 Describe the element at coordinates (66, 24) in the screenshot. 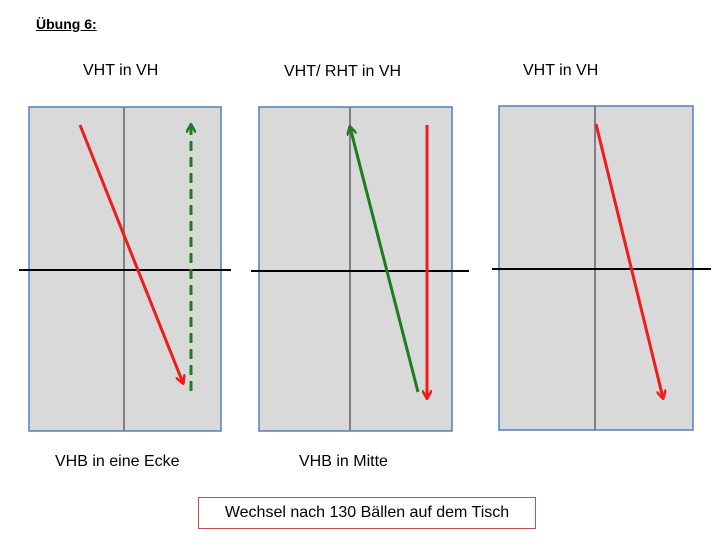

I see `exercise-title: Übung 6:` at that location.